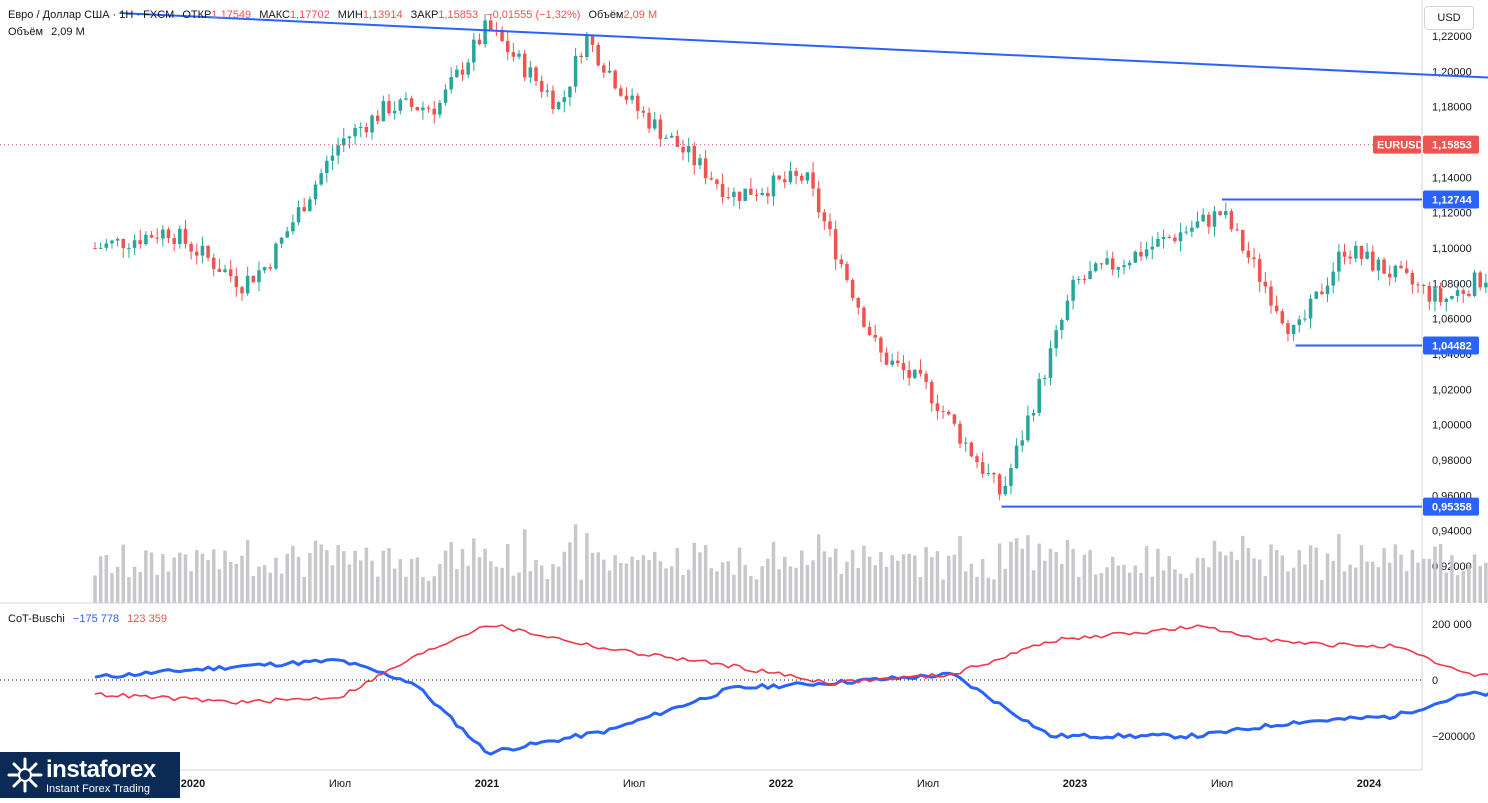 The height and width of the screenshot is (803, 1488). I want to click on currency-button: USD, so click(1449, 18).